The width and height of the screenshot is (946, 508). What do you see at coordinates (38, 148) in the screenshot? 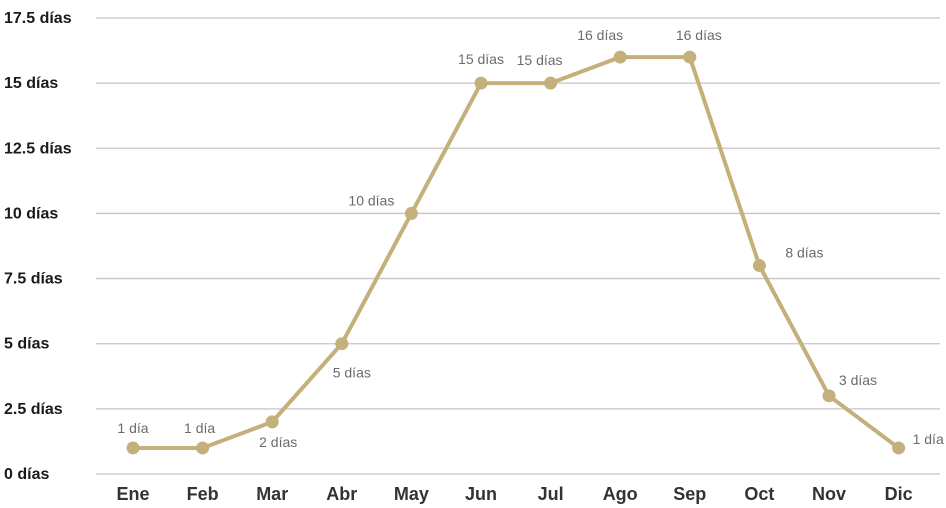
I see `y-tick-label: 12.5 días` at bounding box center [38, 148].